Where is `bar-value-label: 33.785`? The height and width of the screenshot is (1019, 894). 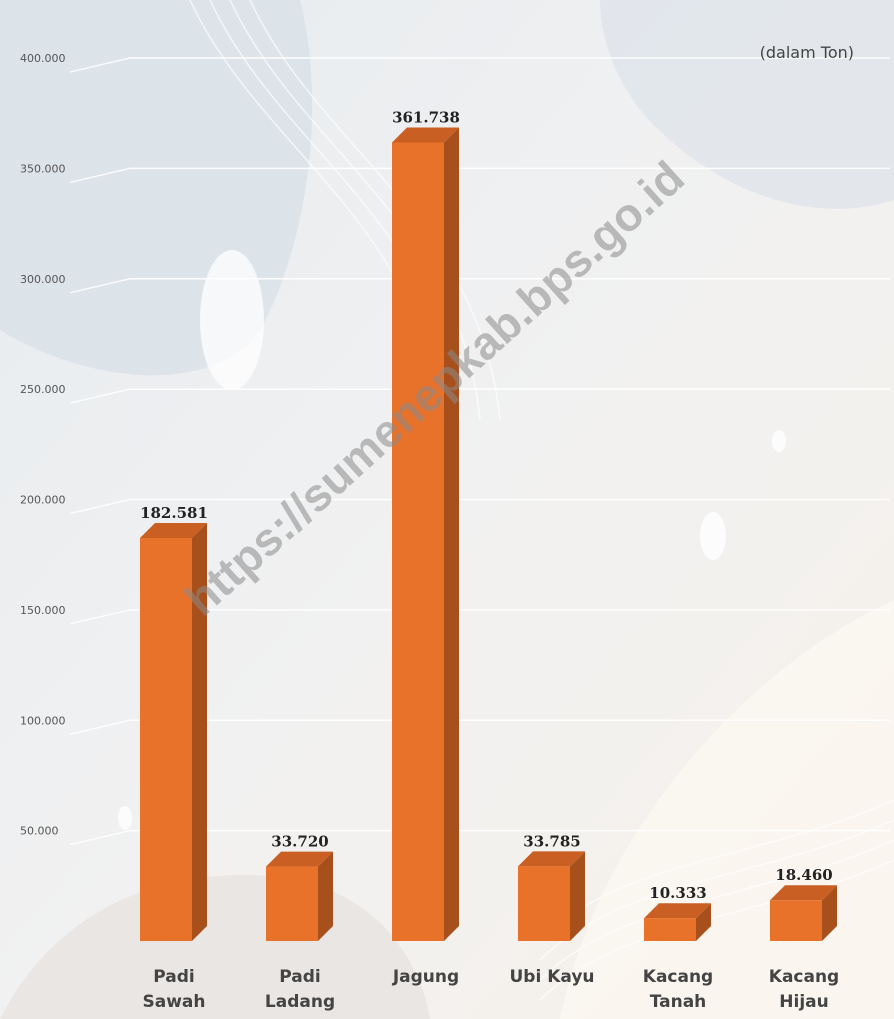 bar-value-label: 33.785 is located at coordinates (551, 841).